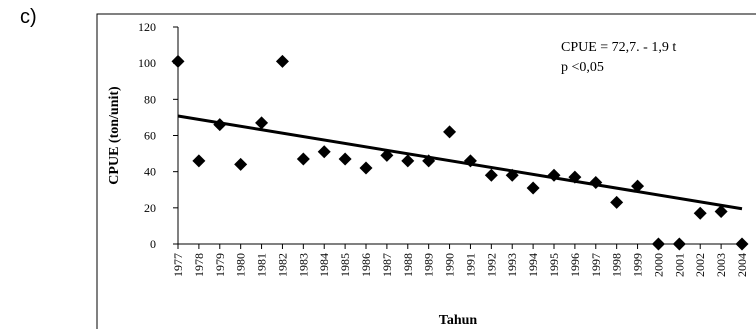 The width and height of the screenshot is (756, 329). I want to click on y-tick-label: 80, so click(150, 99).